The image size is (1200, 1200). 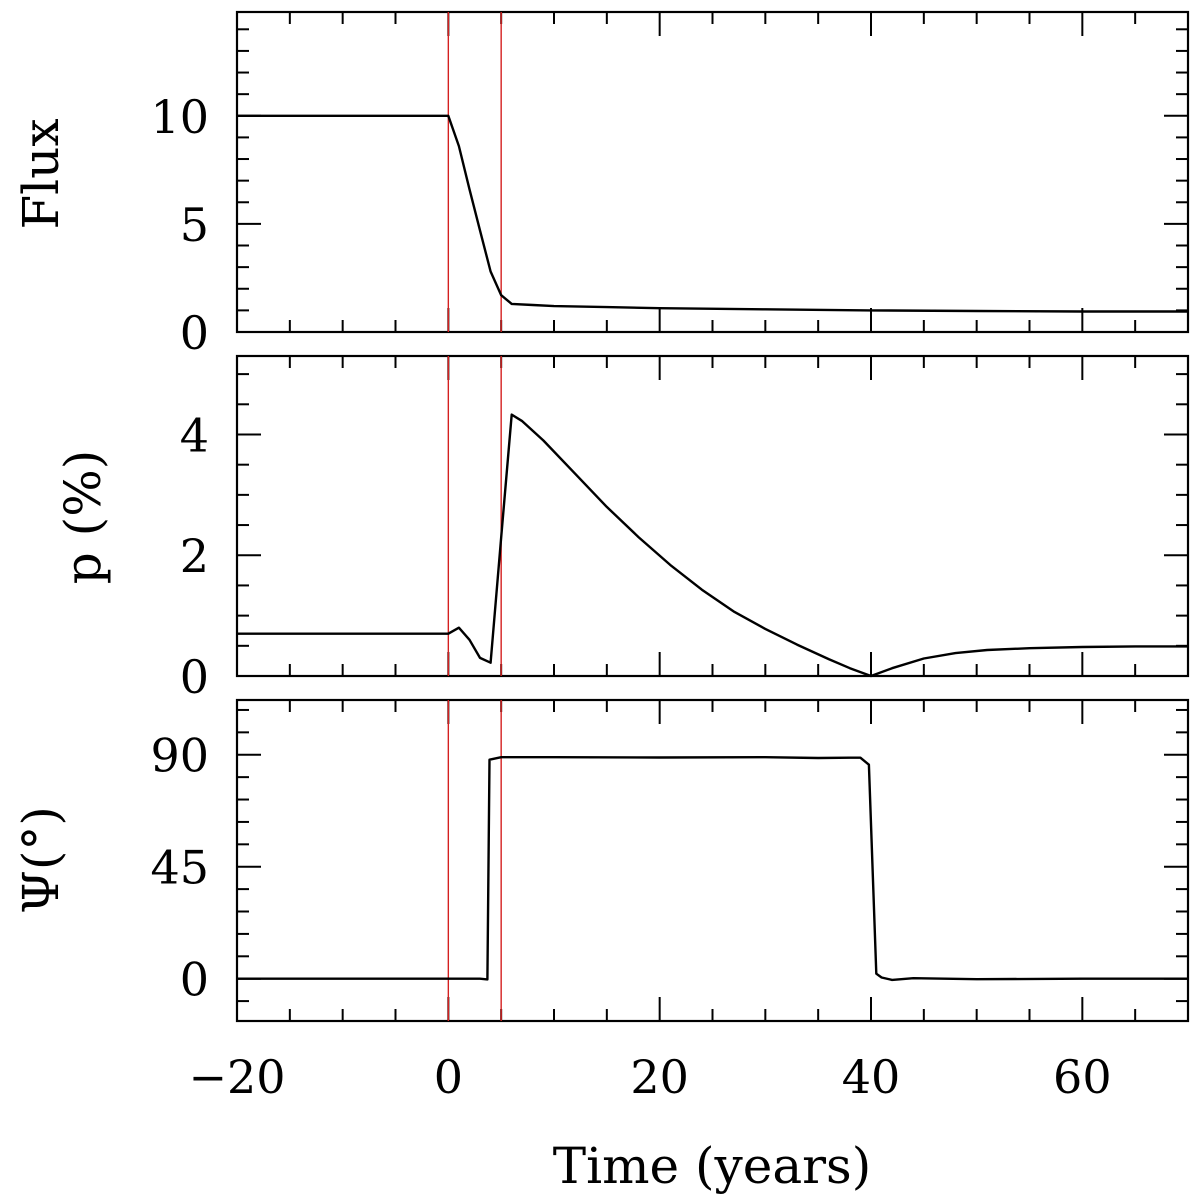 What do you see at coordinates (448, 1077) in the screenshot?
I see `x-tick-label: 0` at bounding box center [448, 1077].